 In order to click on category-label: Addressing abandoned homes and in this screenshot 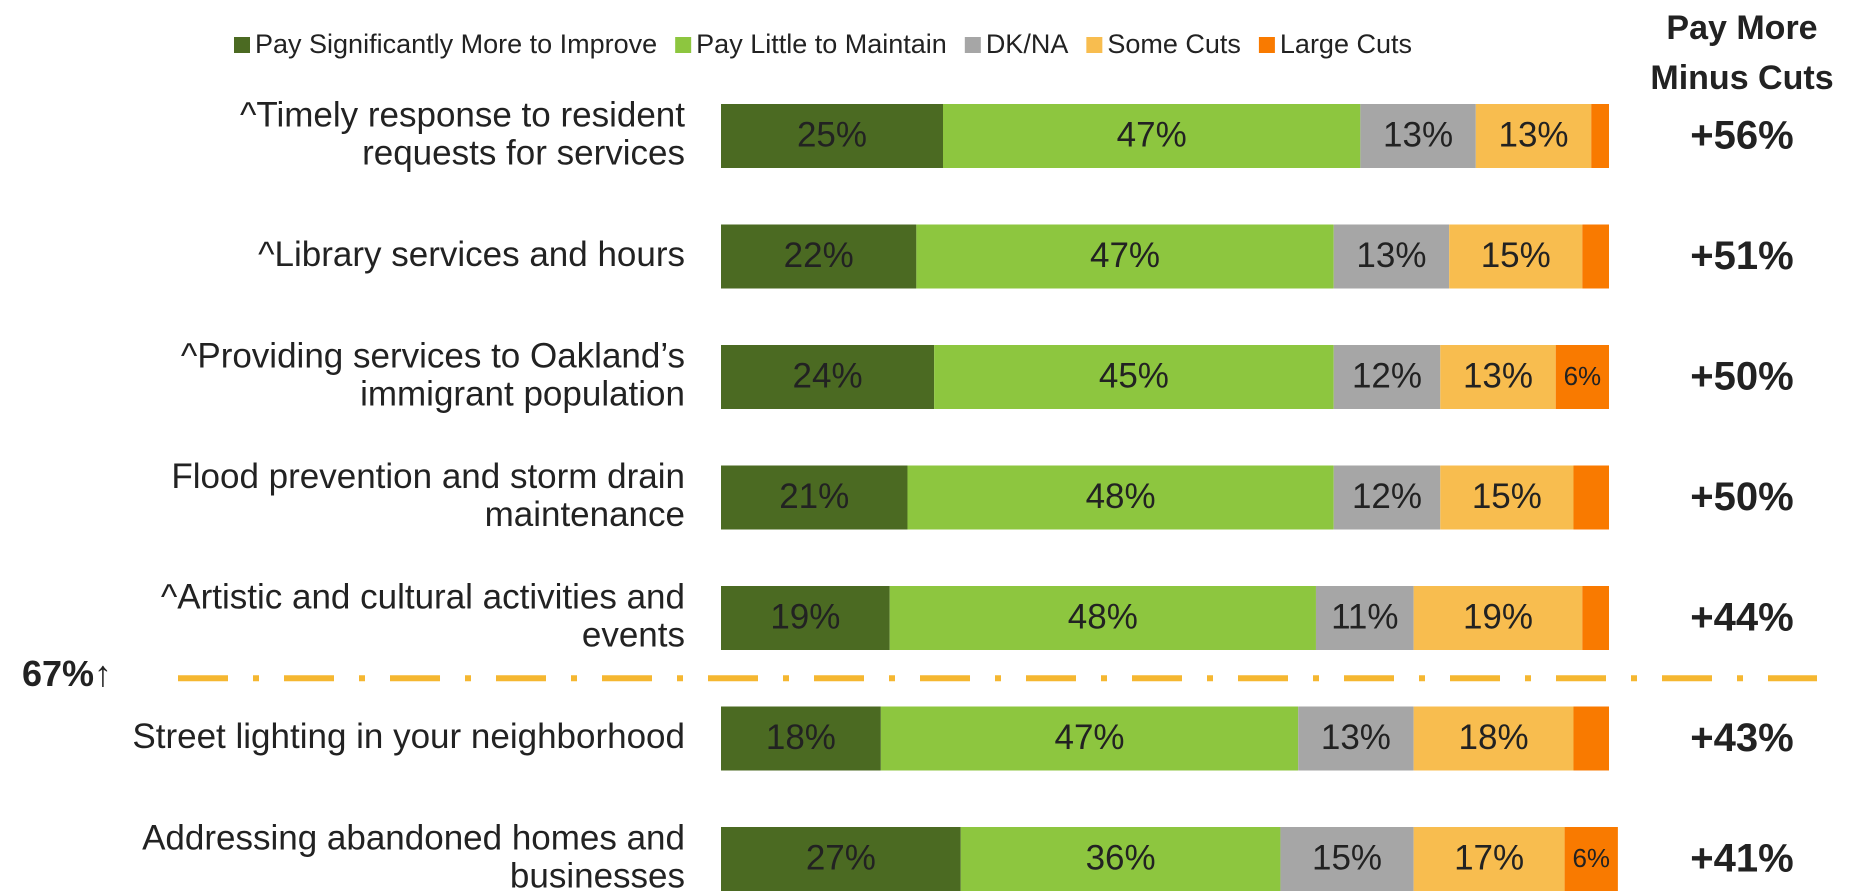, I will do `click(413, 837)`.